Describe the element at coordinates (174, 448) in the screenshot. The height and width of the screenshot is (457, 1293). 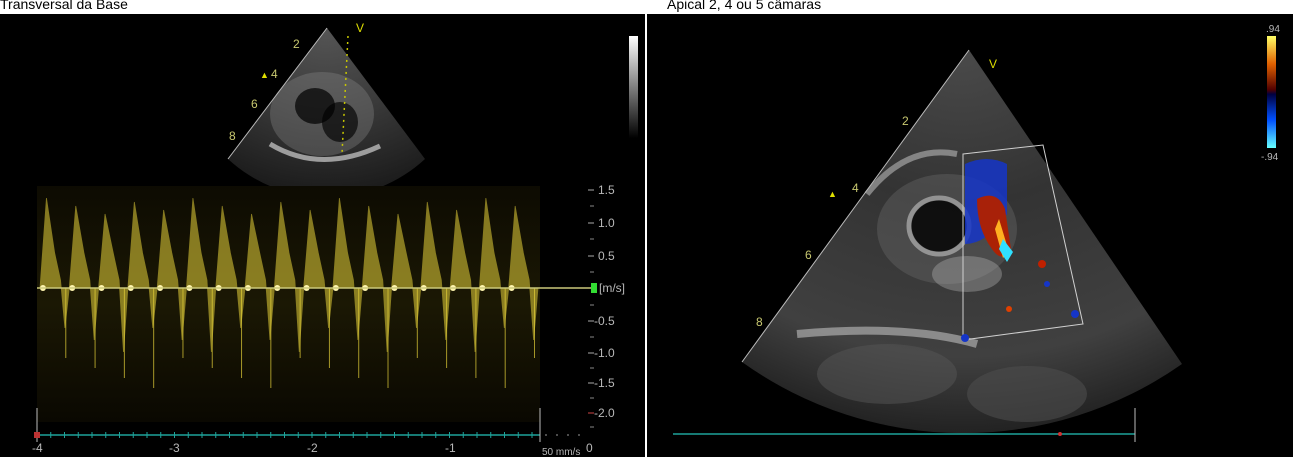
I see `time-tick--3: -3` at that location.